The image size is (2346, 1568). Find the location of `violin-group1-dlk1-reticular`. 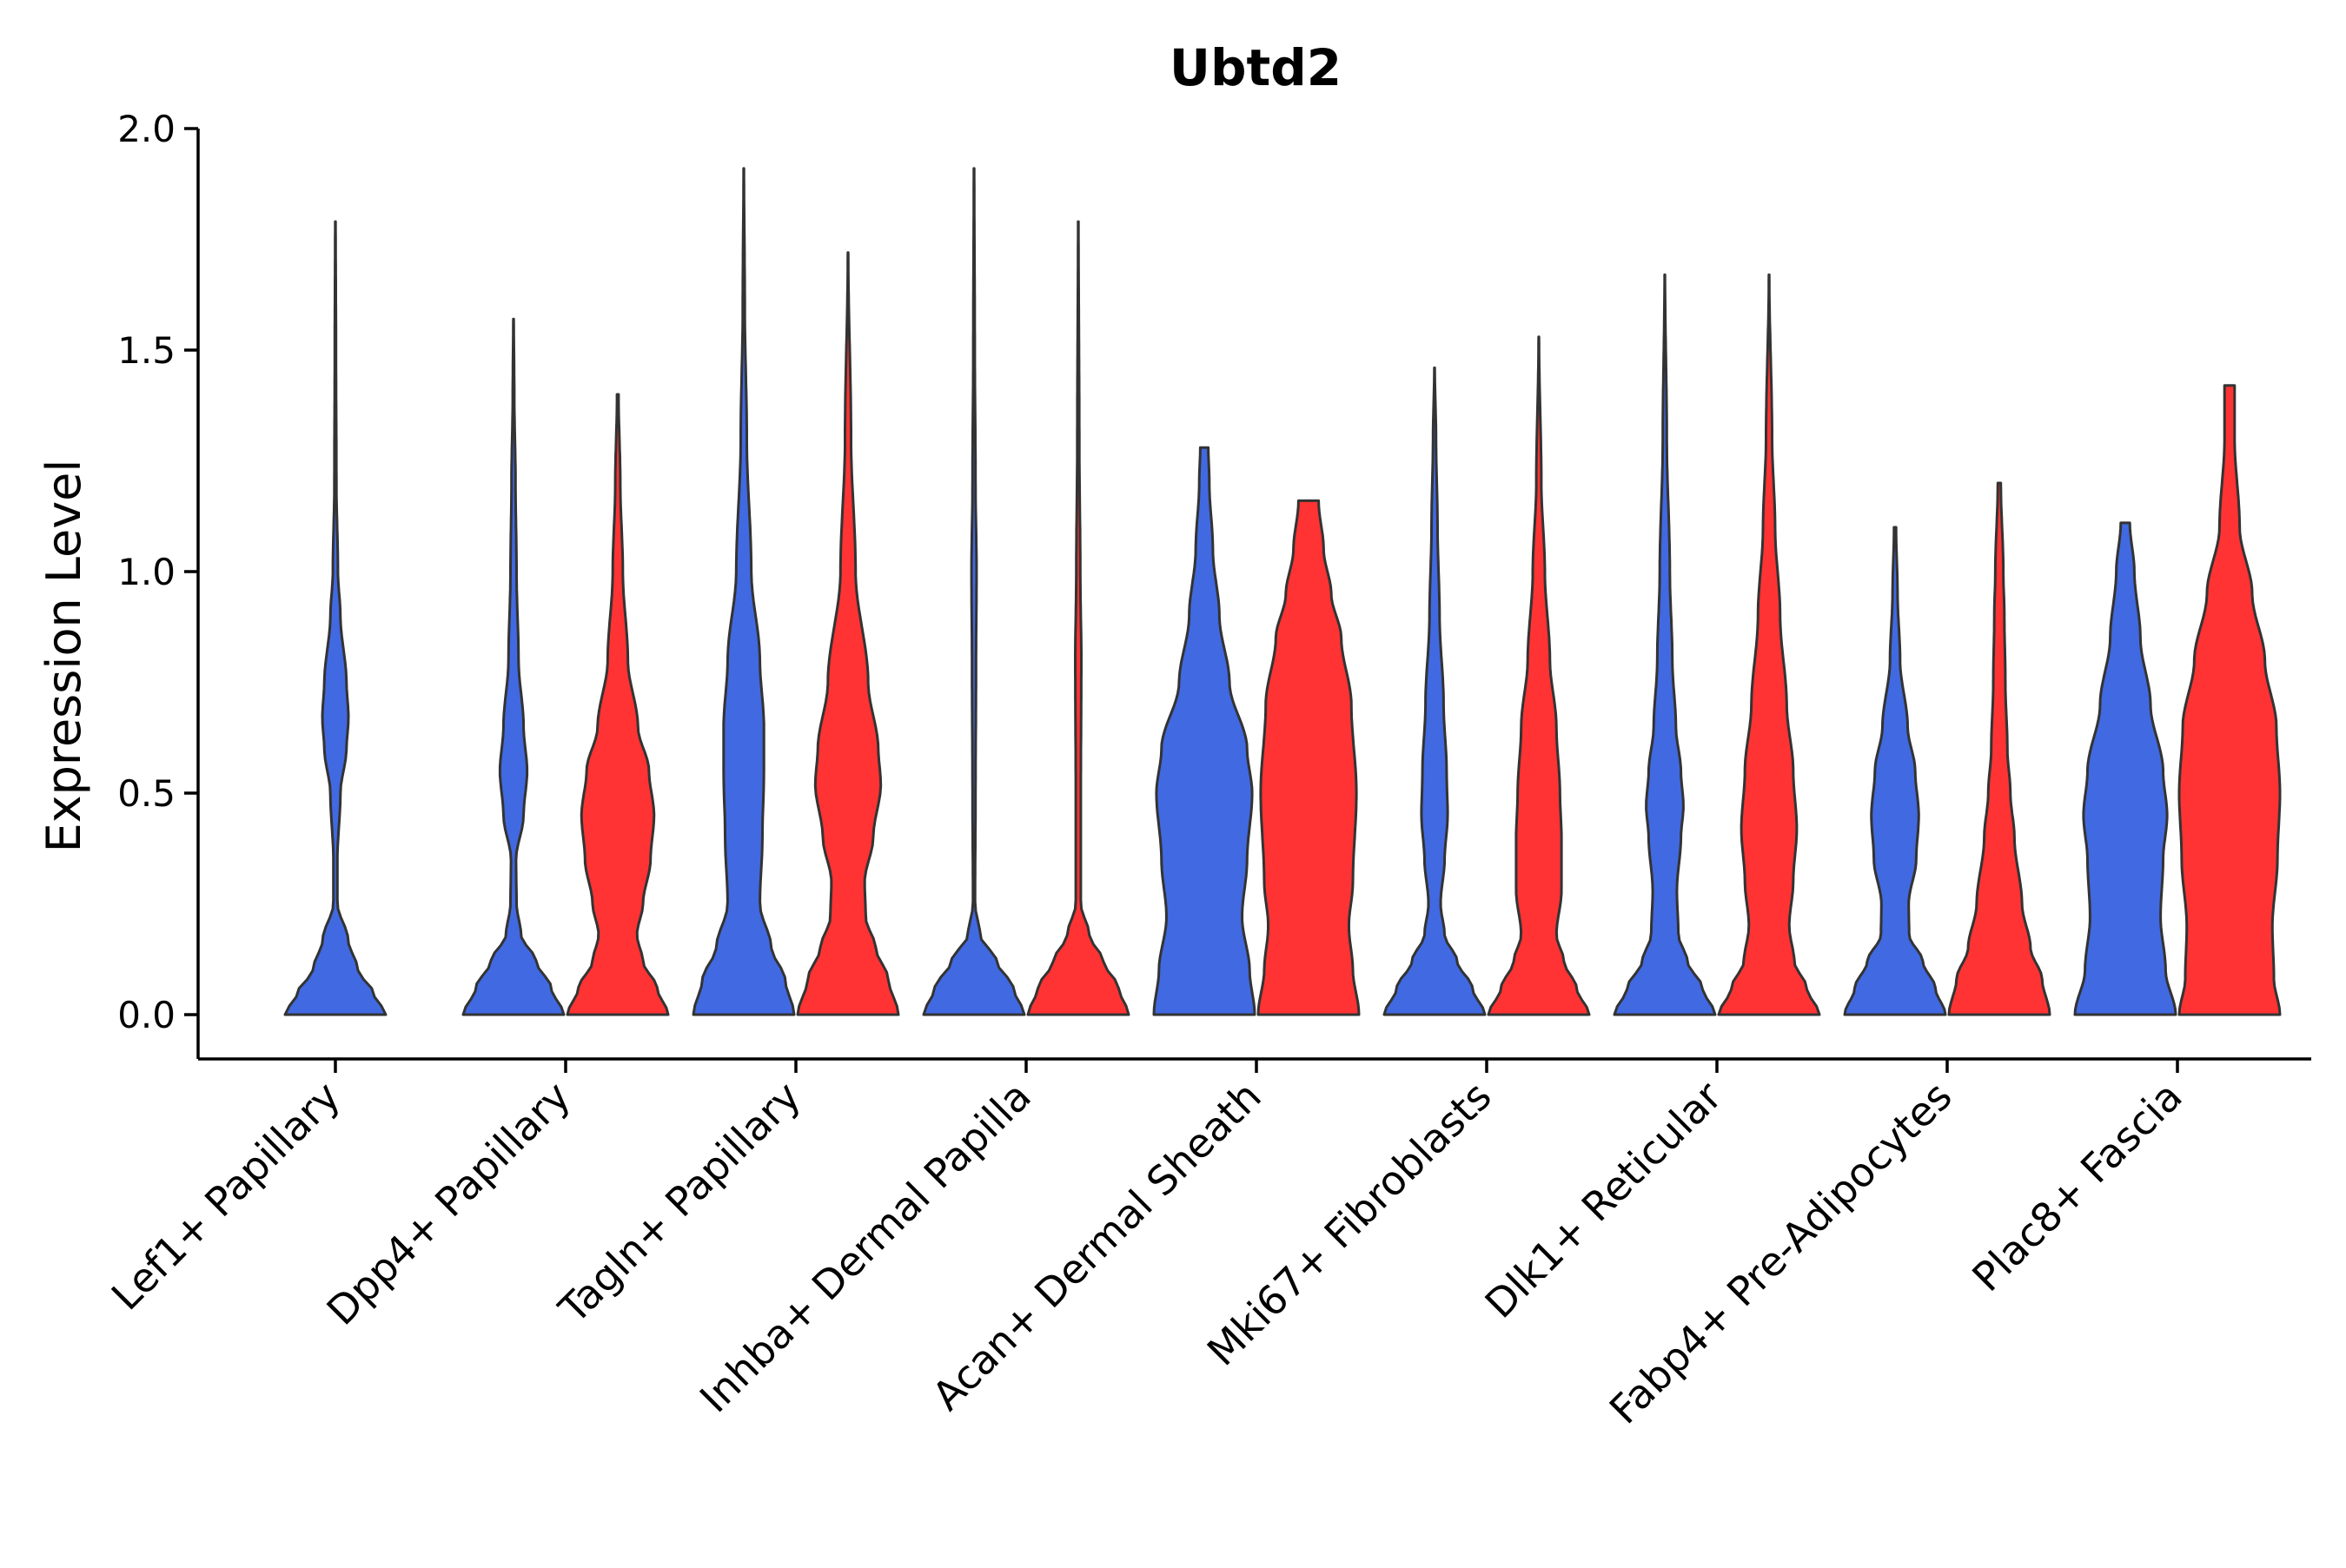

violin-group1-dlk1-reticular is located at coordinates (1665, 644).